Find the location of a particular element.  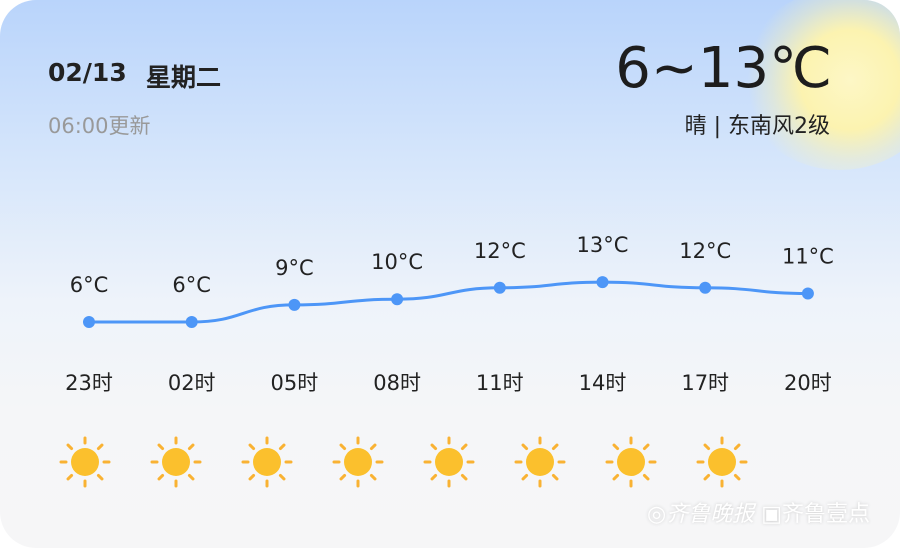

weather-condition: 晴 | 东南风2级 is located at coordinates (757, 126).